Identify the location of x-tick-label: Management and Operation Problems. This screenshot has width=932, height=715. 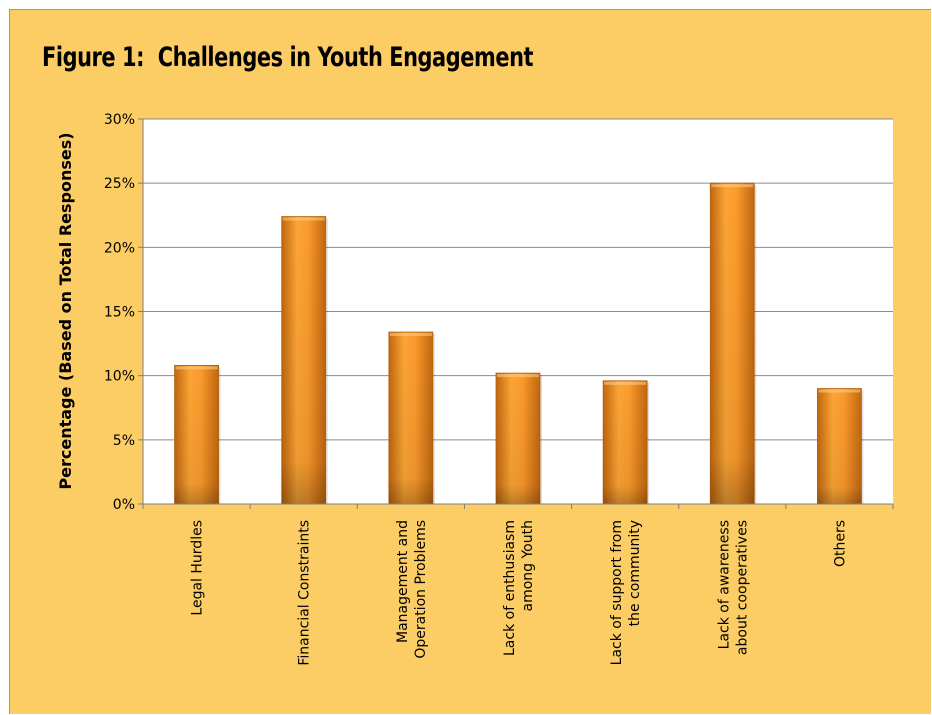
(412, 589).